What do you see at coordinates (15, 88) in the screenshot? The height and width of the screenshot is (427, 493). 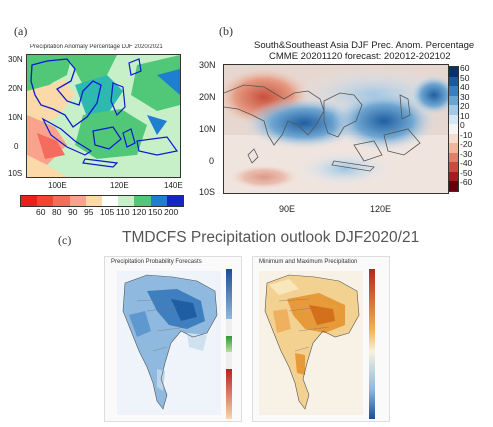 I see `panel-a-lat-20n: 20N` at bounding box center [15, 88].